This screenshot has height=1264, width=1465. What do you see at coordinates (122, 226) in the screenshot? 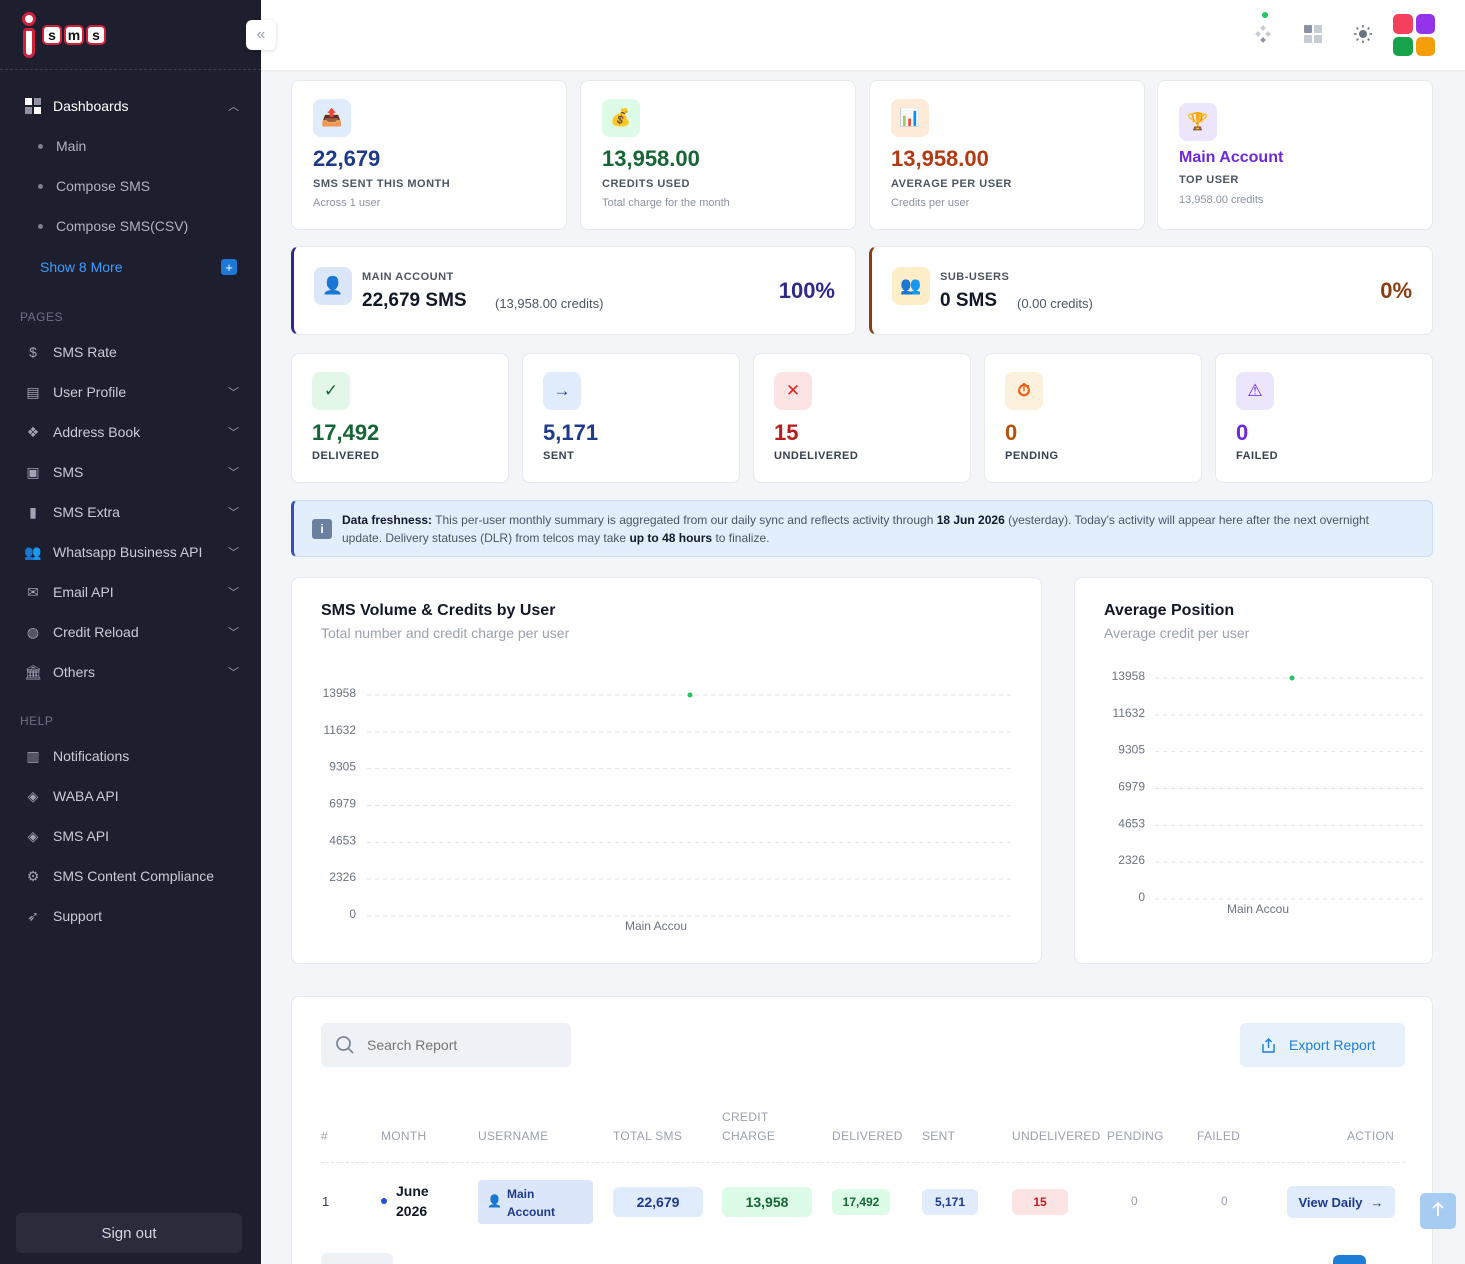
I see `sidebar-subitem-label: Compose SMS(CSV)` at bounding box center [122, 226].